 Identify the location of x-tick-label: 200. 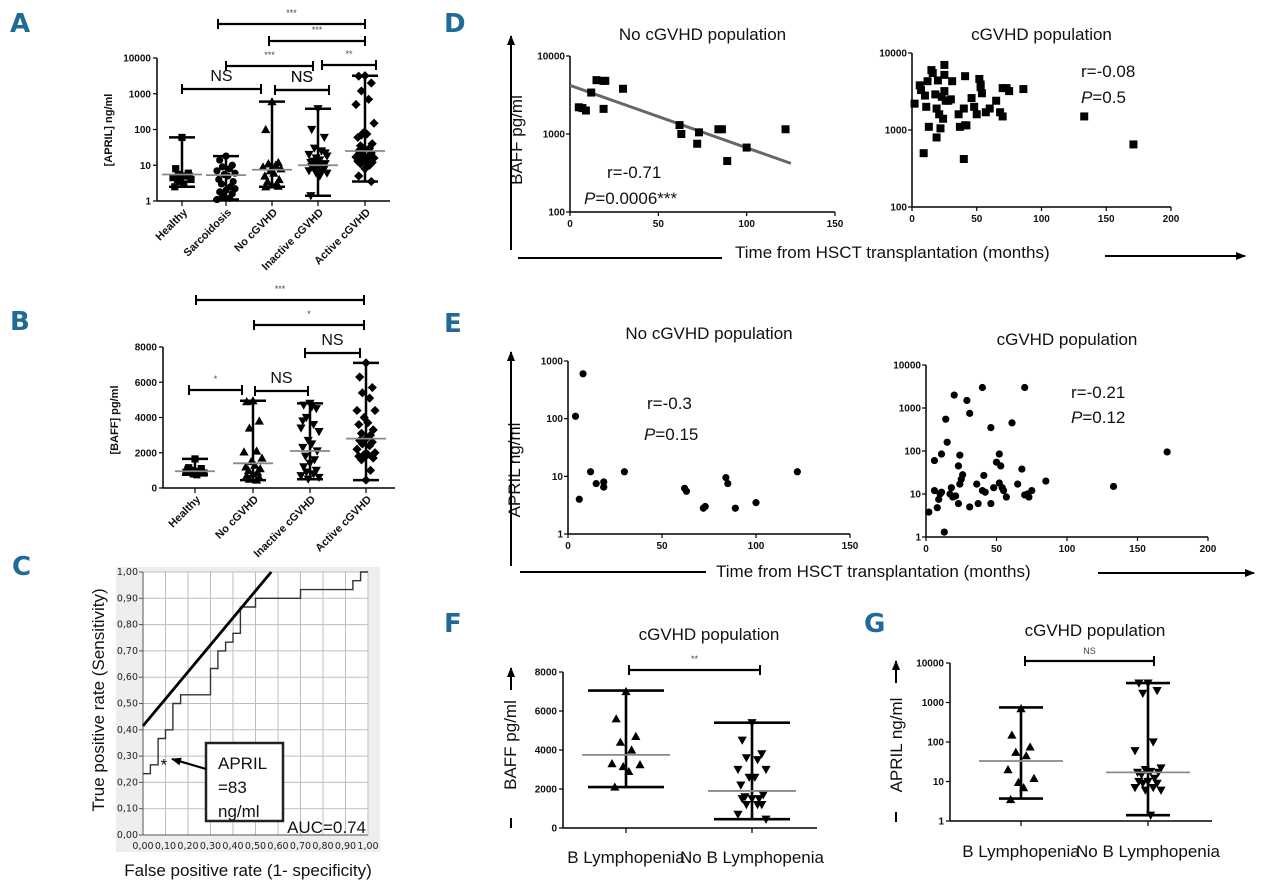
(1171, 219).